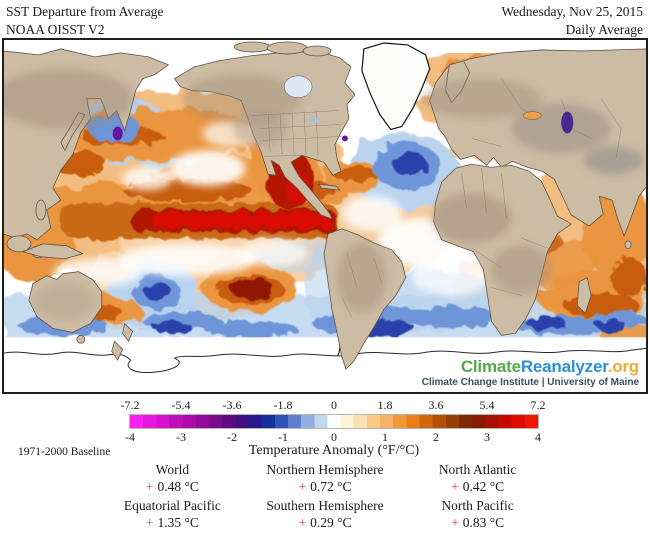 The height and width of the screenshot is (534, 650). Describe the element at coordinates (85, 11) in the screenshot. I see `map-title: SST Departure from Average` at that location.